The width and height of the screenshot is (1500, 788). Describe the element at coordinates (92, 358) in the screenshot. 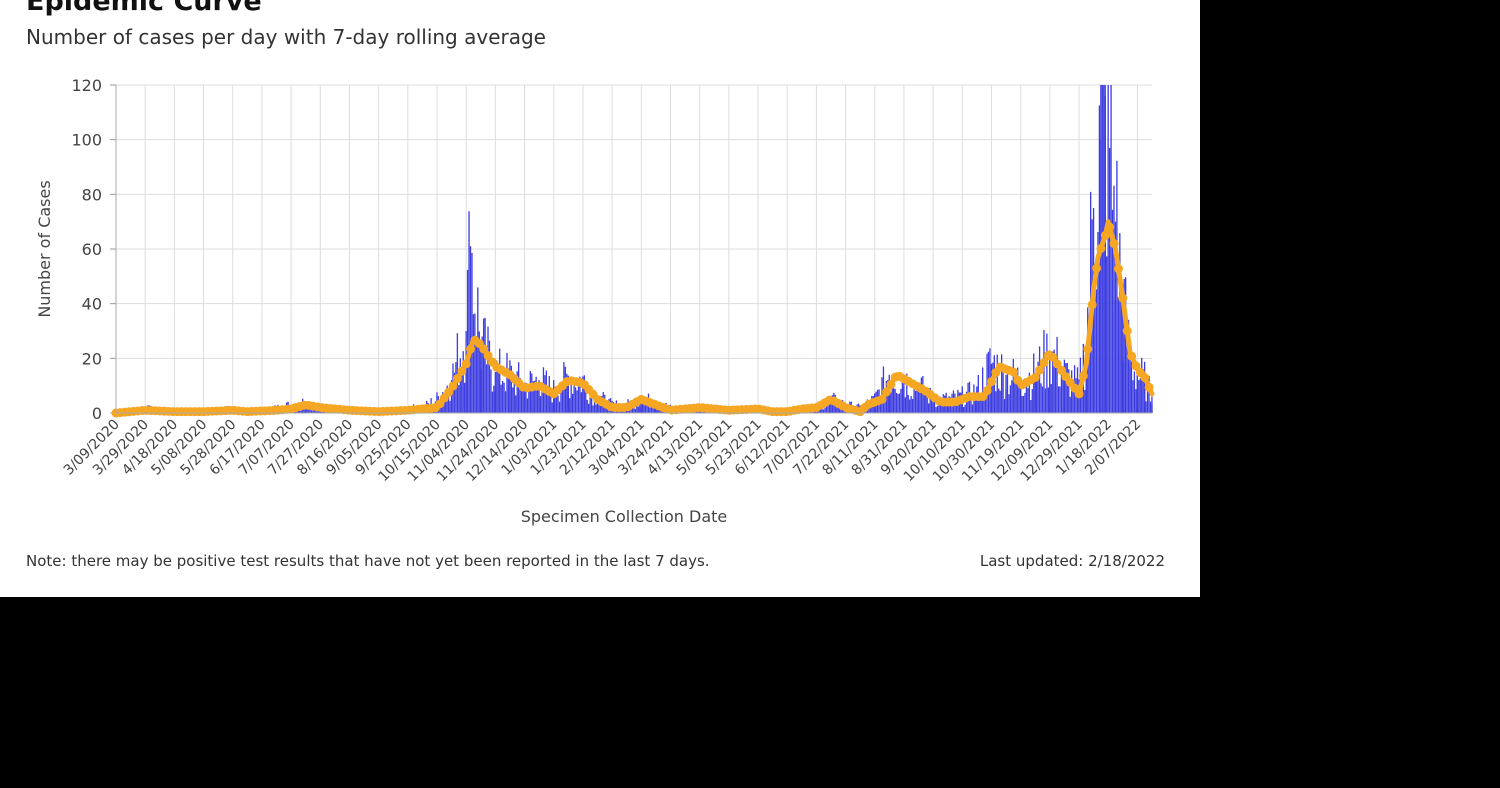

I see `y-tick-label: 20` at that location.